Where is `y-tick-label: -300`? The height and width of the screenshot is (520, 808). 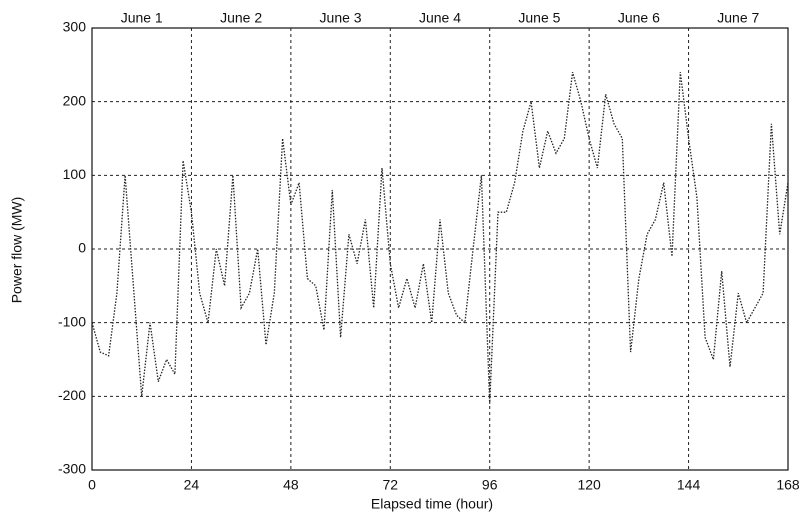
y-tick-label: -300 is located at coordinates (72, 469).